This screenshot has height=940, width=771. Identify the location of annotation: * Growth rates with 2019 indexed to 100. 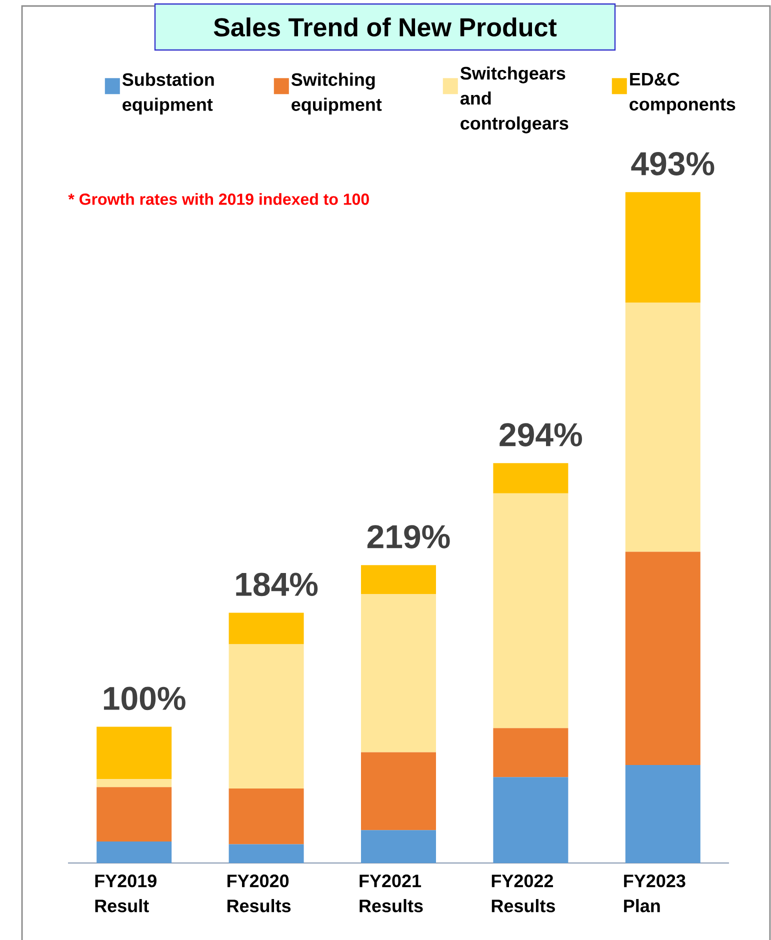
(218, 199).